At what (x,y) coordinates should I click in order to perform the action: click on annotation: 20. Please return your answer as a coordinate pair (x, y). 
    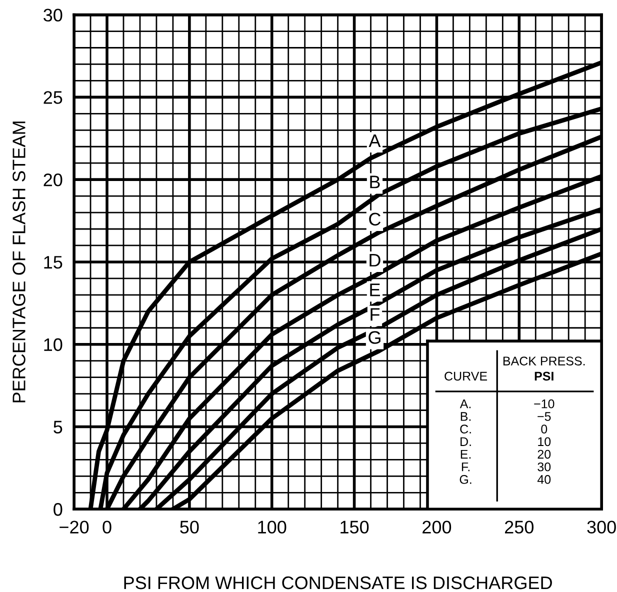
    Looking at the image, I should click on (544, 454).